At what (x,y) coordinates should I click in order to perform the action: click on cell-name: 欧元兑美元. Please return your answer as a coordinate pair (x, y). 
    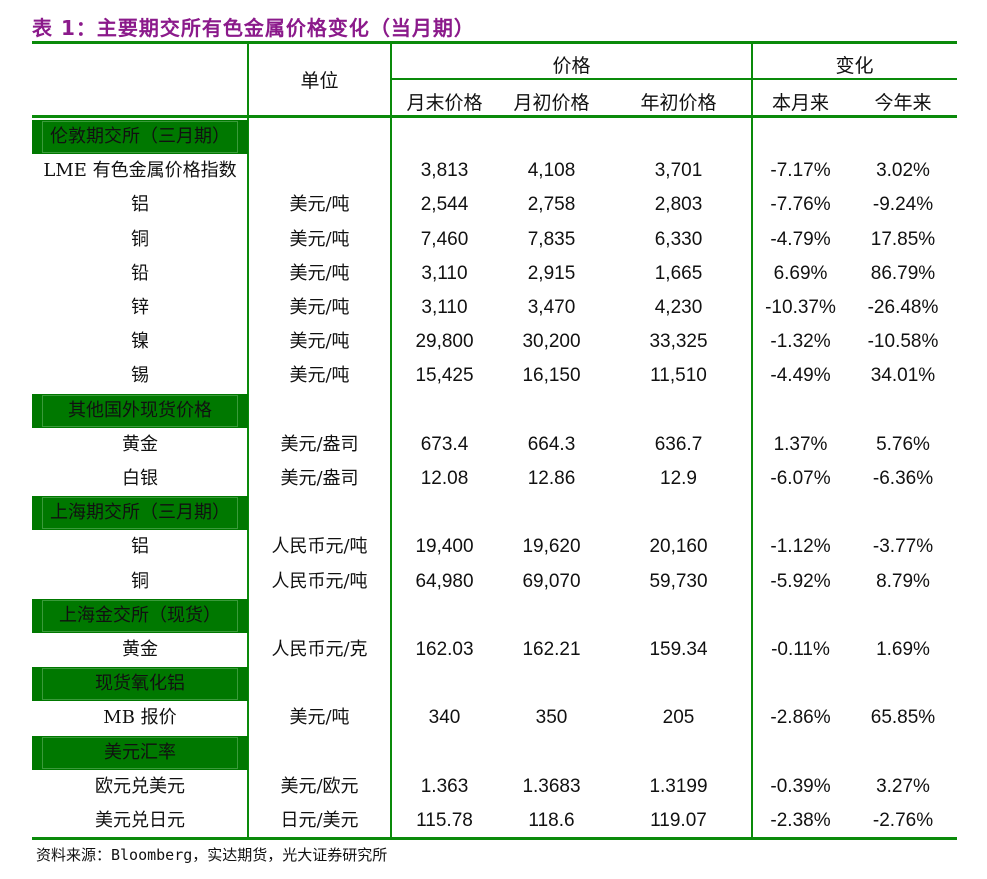
    Looking at the image, I should click on (140, 786).